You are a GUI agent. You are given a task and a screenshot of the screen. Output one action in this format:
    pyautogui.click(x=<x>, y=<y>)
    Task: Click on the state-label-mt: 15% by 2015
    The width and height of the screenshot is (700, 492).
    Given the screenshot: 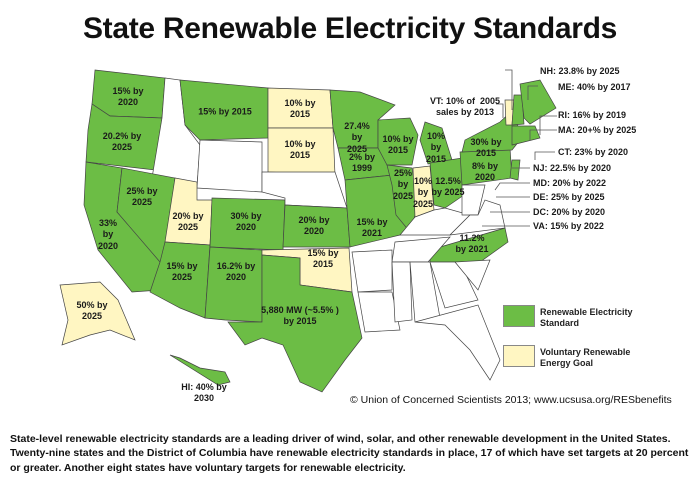 What is the action you would take?
    pyautogui.click(x=225, y=111)
    